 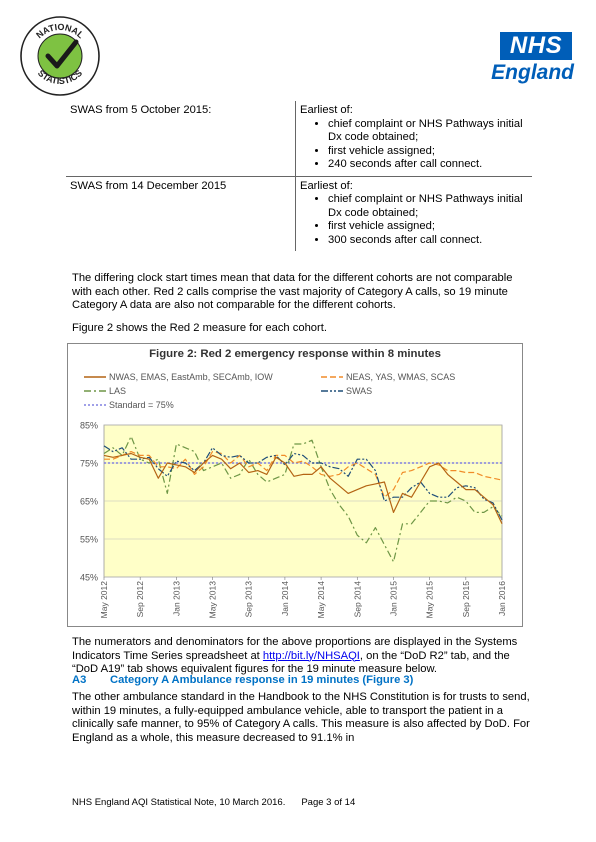 What do you see at coordinates (89, 426) in the screenshot?
I see `y-tick-label: 85%` at bounding box center [89, 426].